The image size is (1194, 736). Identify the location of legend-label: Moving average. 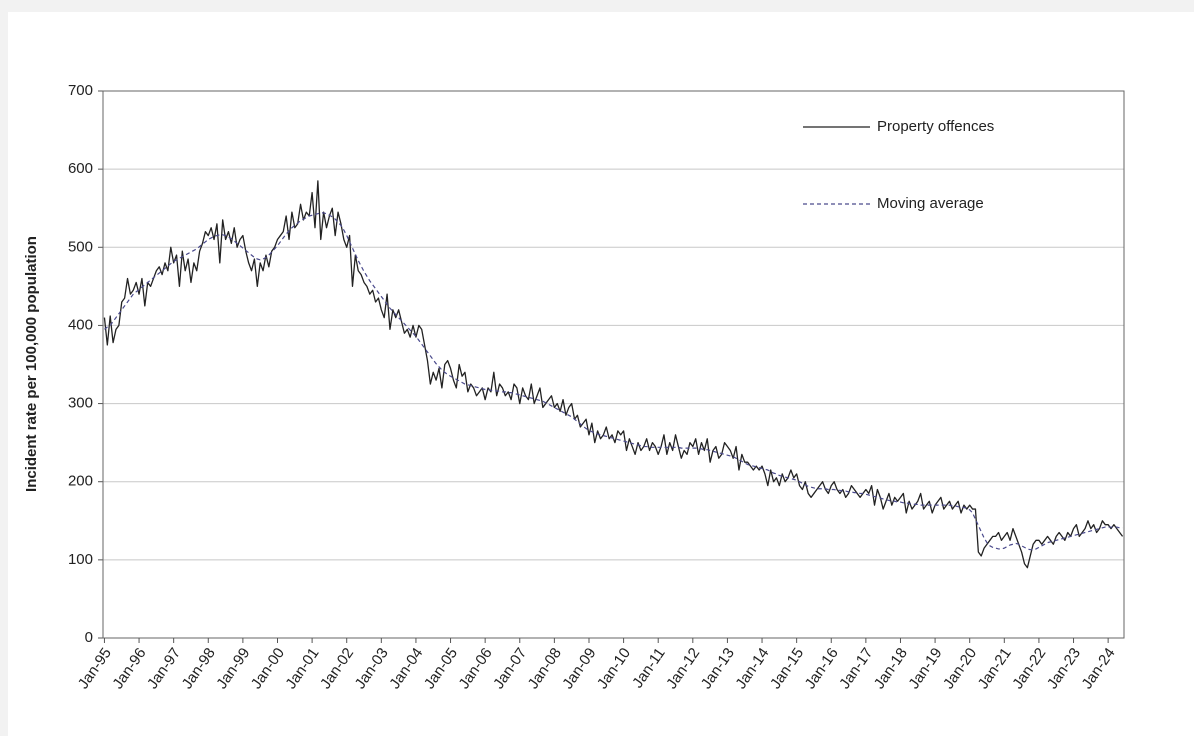
(930, 203).